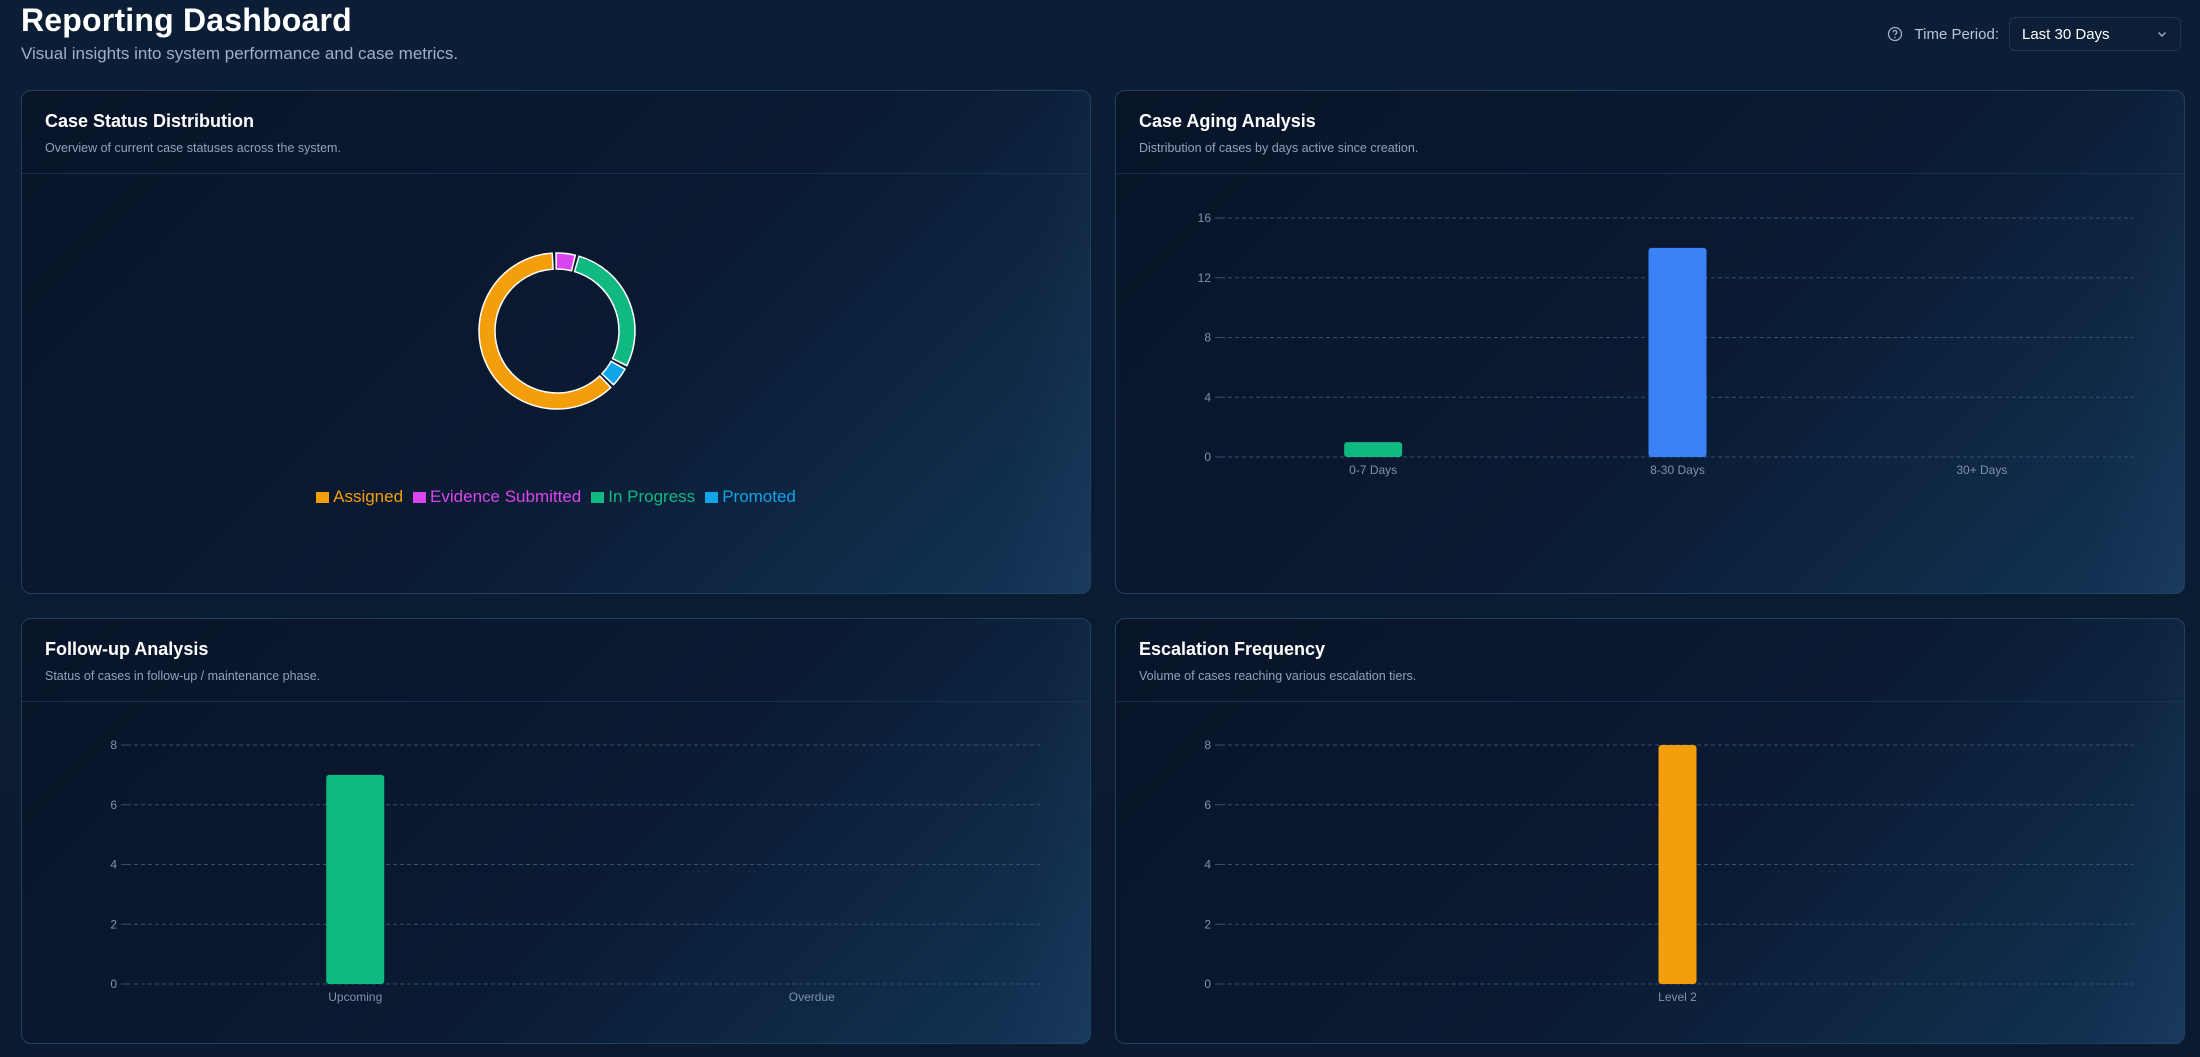 This screenshot has width=2200, height=1057. Describe the element at coordinates (652, 496) in the screenshot. I see `legend-label: In Progress` at that location.